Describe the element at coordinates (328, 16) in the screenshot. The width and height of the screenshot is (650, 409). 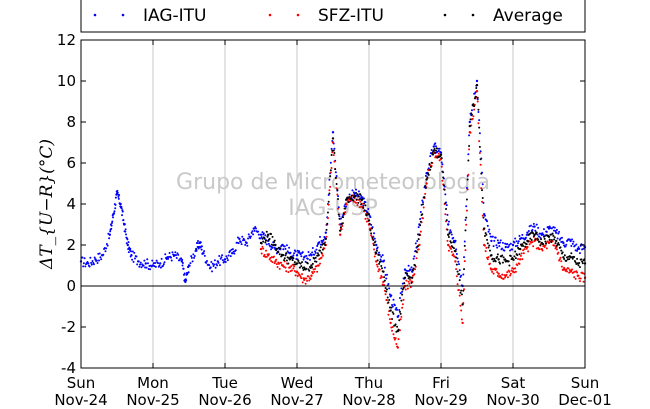
I see `legend: IAG-ITU SFZ-ITU Average` at that location.